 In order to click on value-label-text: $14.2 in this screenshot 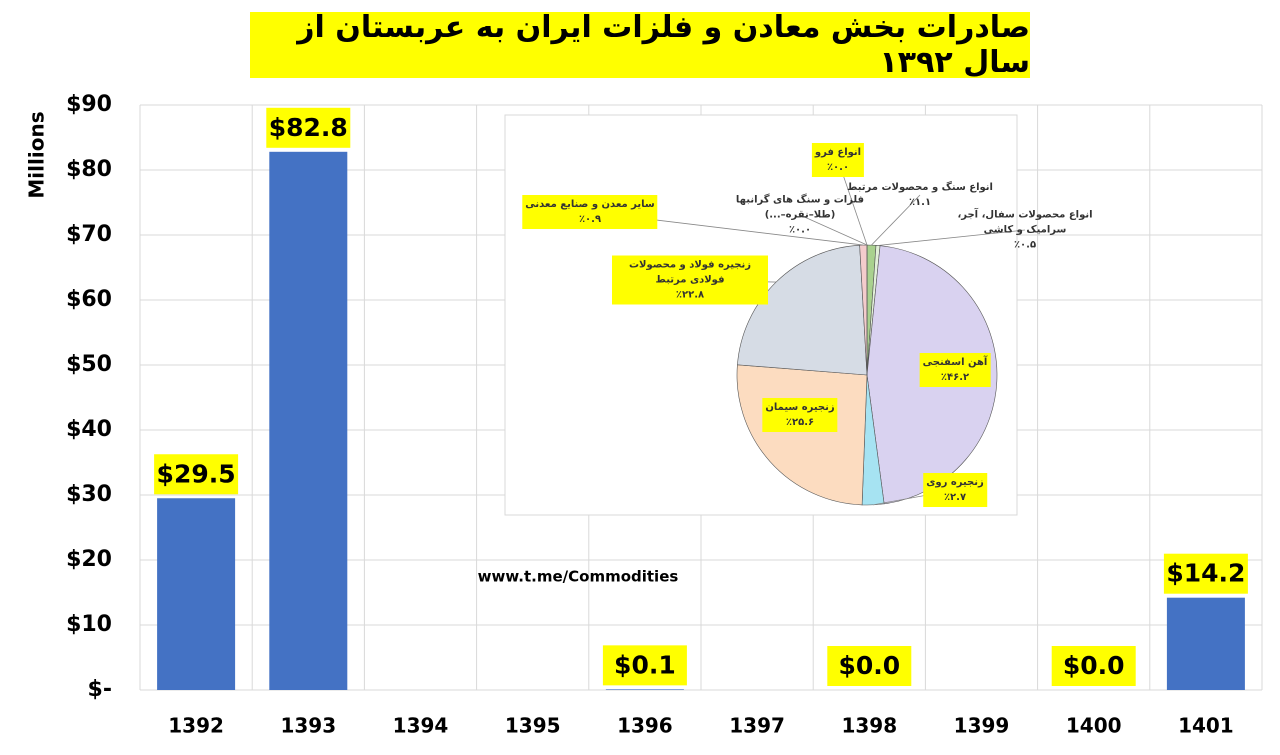, I will do `click(1205, 573)`.